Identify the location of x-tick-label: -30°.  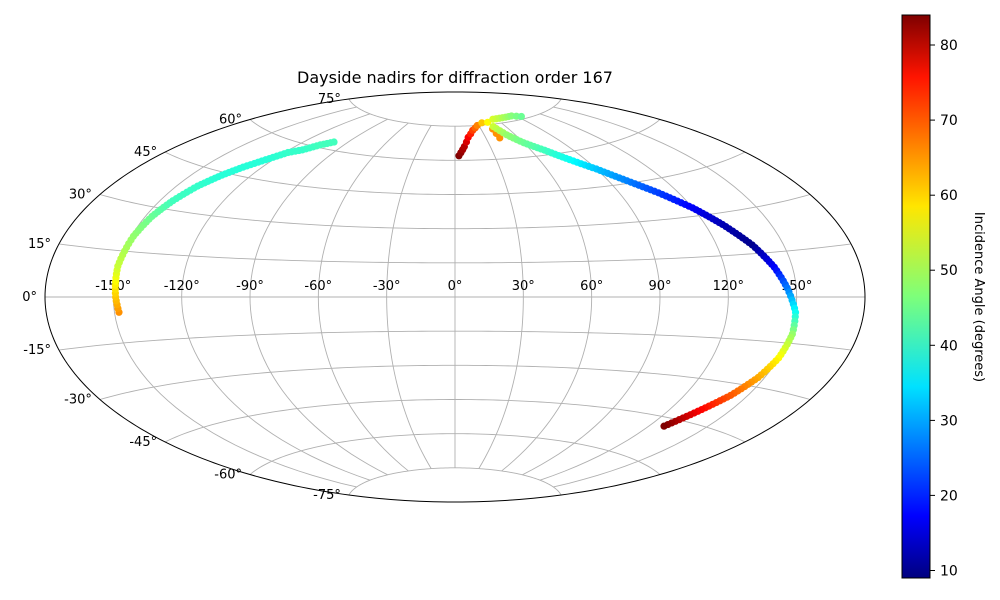
(387, 286).